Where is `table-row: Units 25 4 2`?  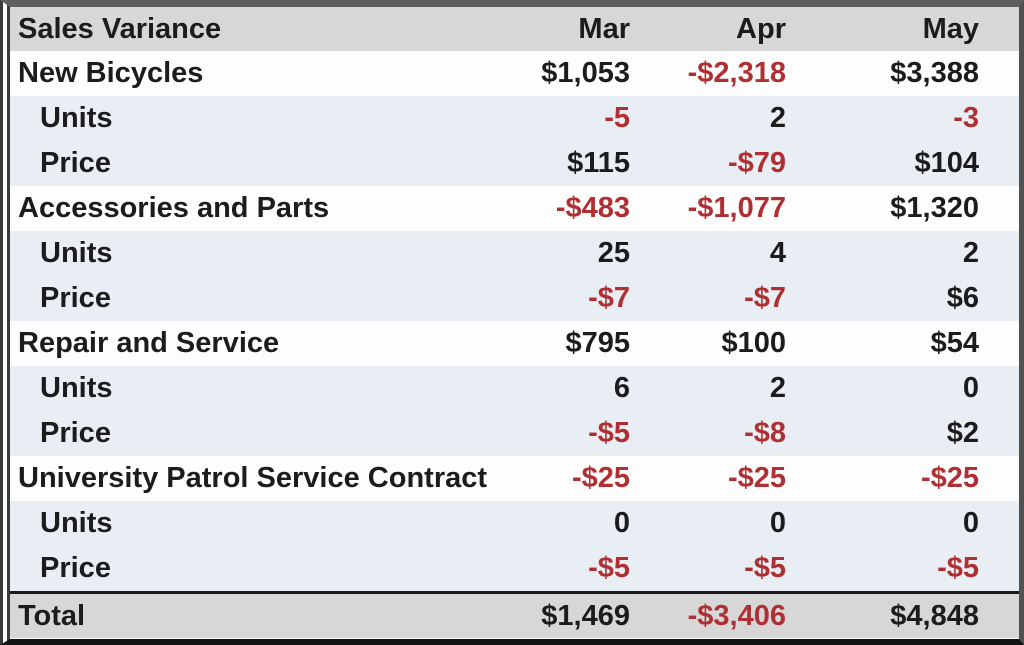 table-row: Units 25 4 2 is located at coordinates (514, 253).